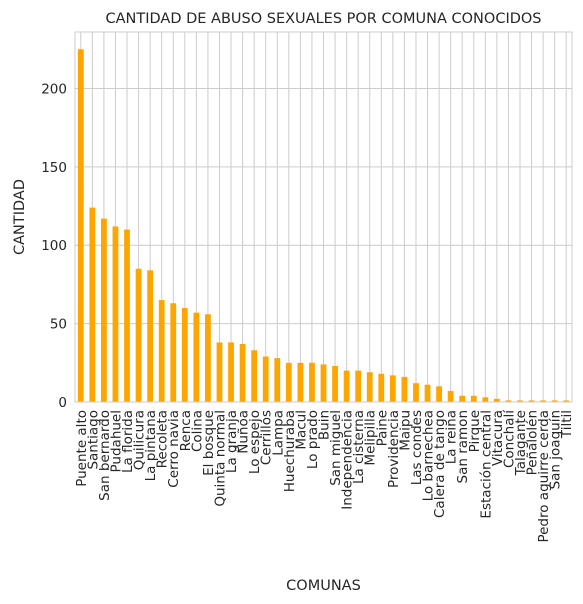 Image resolution: width=583 pixels, height=604 pixels. What do you see at coordinates (220, 458) in the screenshot?
I see `x-tick-label: Quinta normal` at bounding box center [220, 458].